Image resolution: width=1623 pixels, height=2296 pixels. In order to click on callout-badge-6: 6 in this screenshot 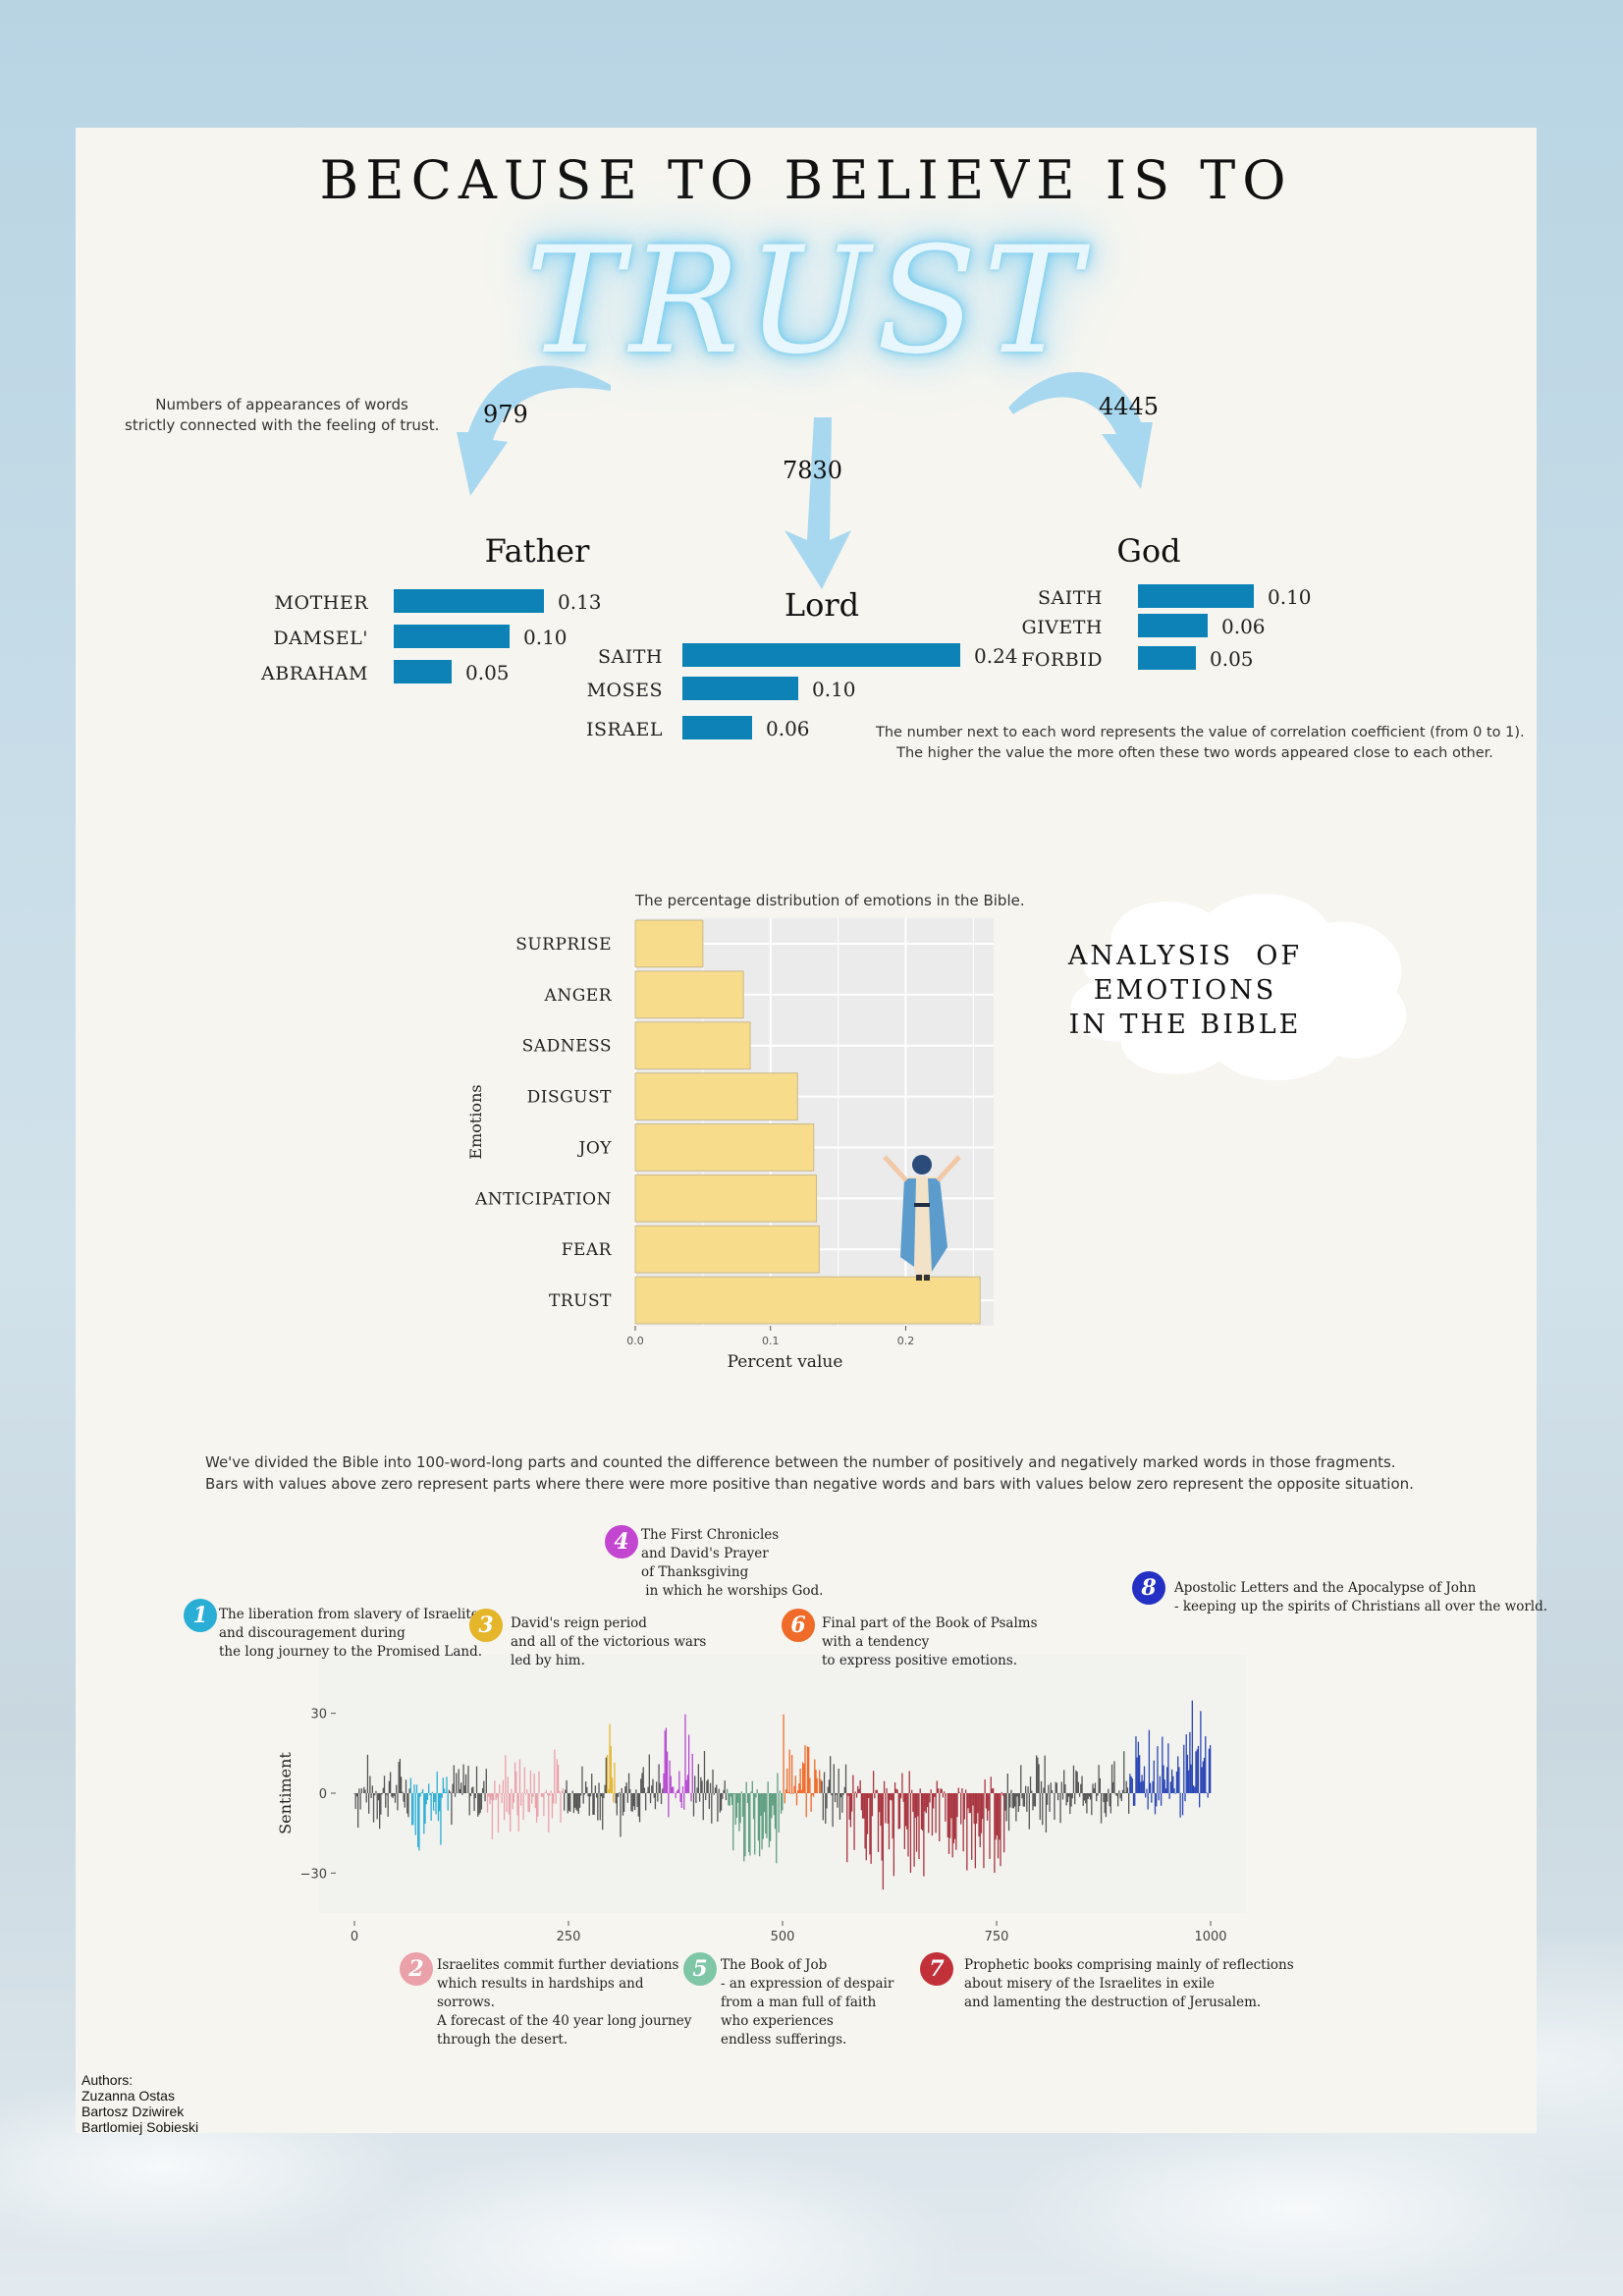, I will do `click(798, 1625)`.